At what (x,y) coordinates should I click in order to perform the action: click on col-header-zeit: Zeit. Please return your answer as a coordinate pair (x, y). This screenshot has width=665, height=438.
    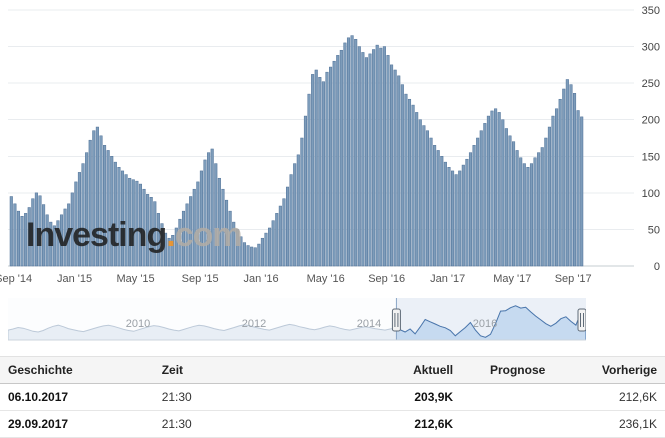
    Looking at the image, I should click on (240, 370).